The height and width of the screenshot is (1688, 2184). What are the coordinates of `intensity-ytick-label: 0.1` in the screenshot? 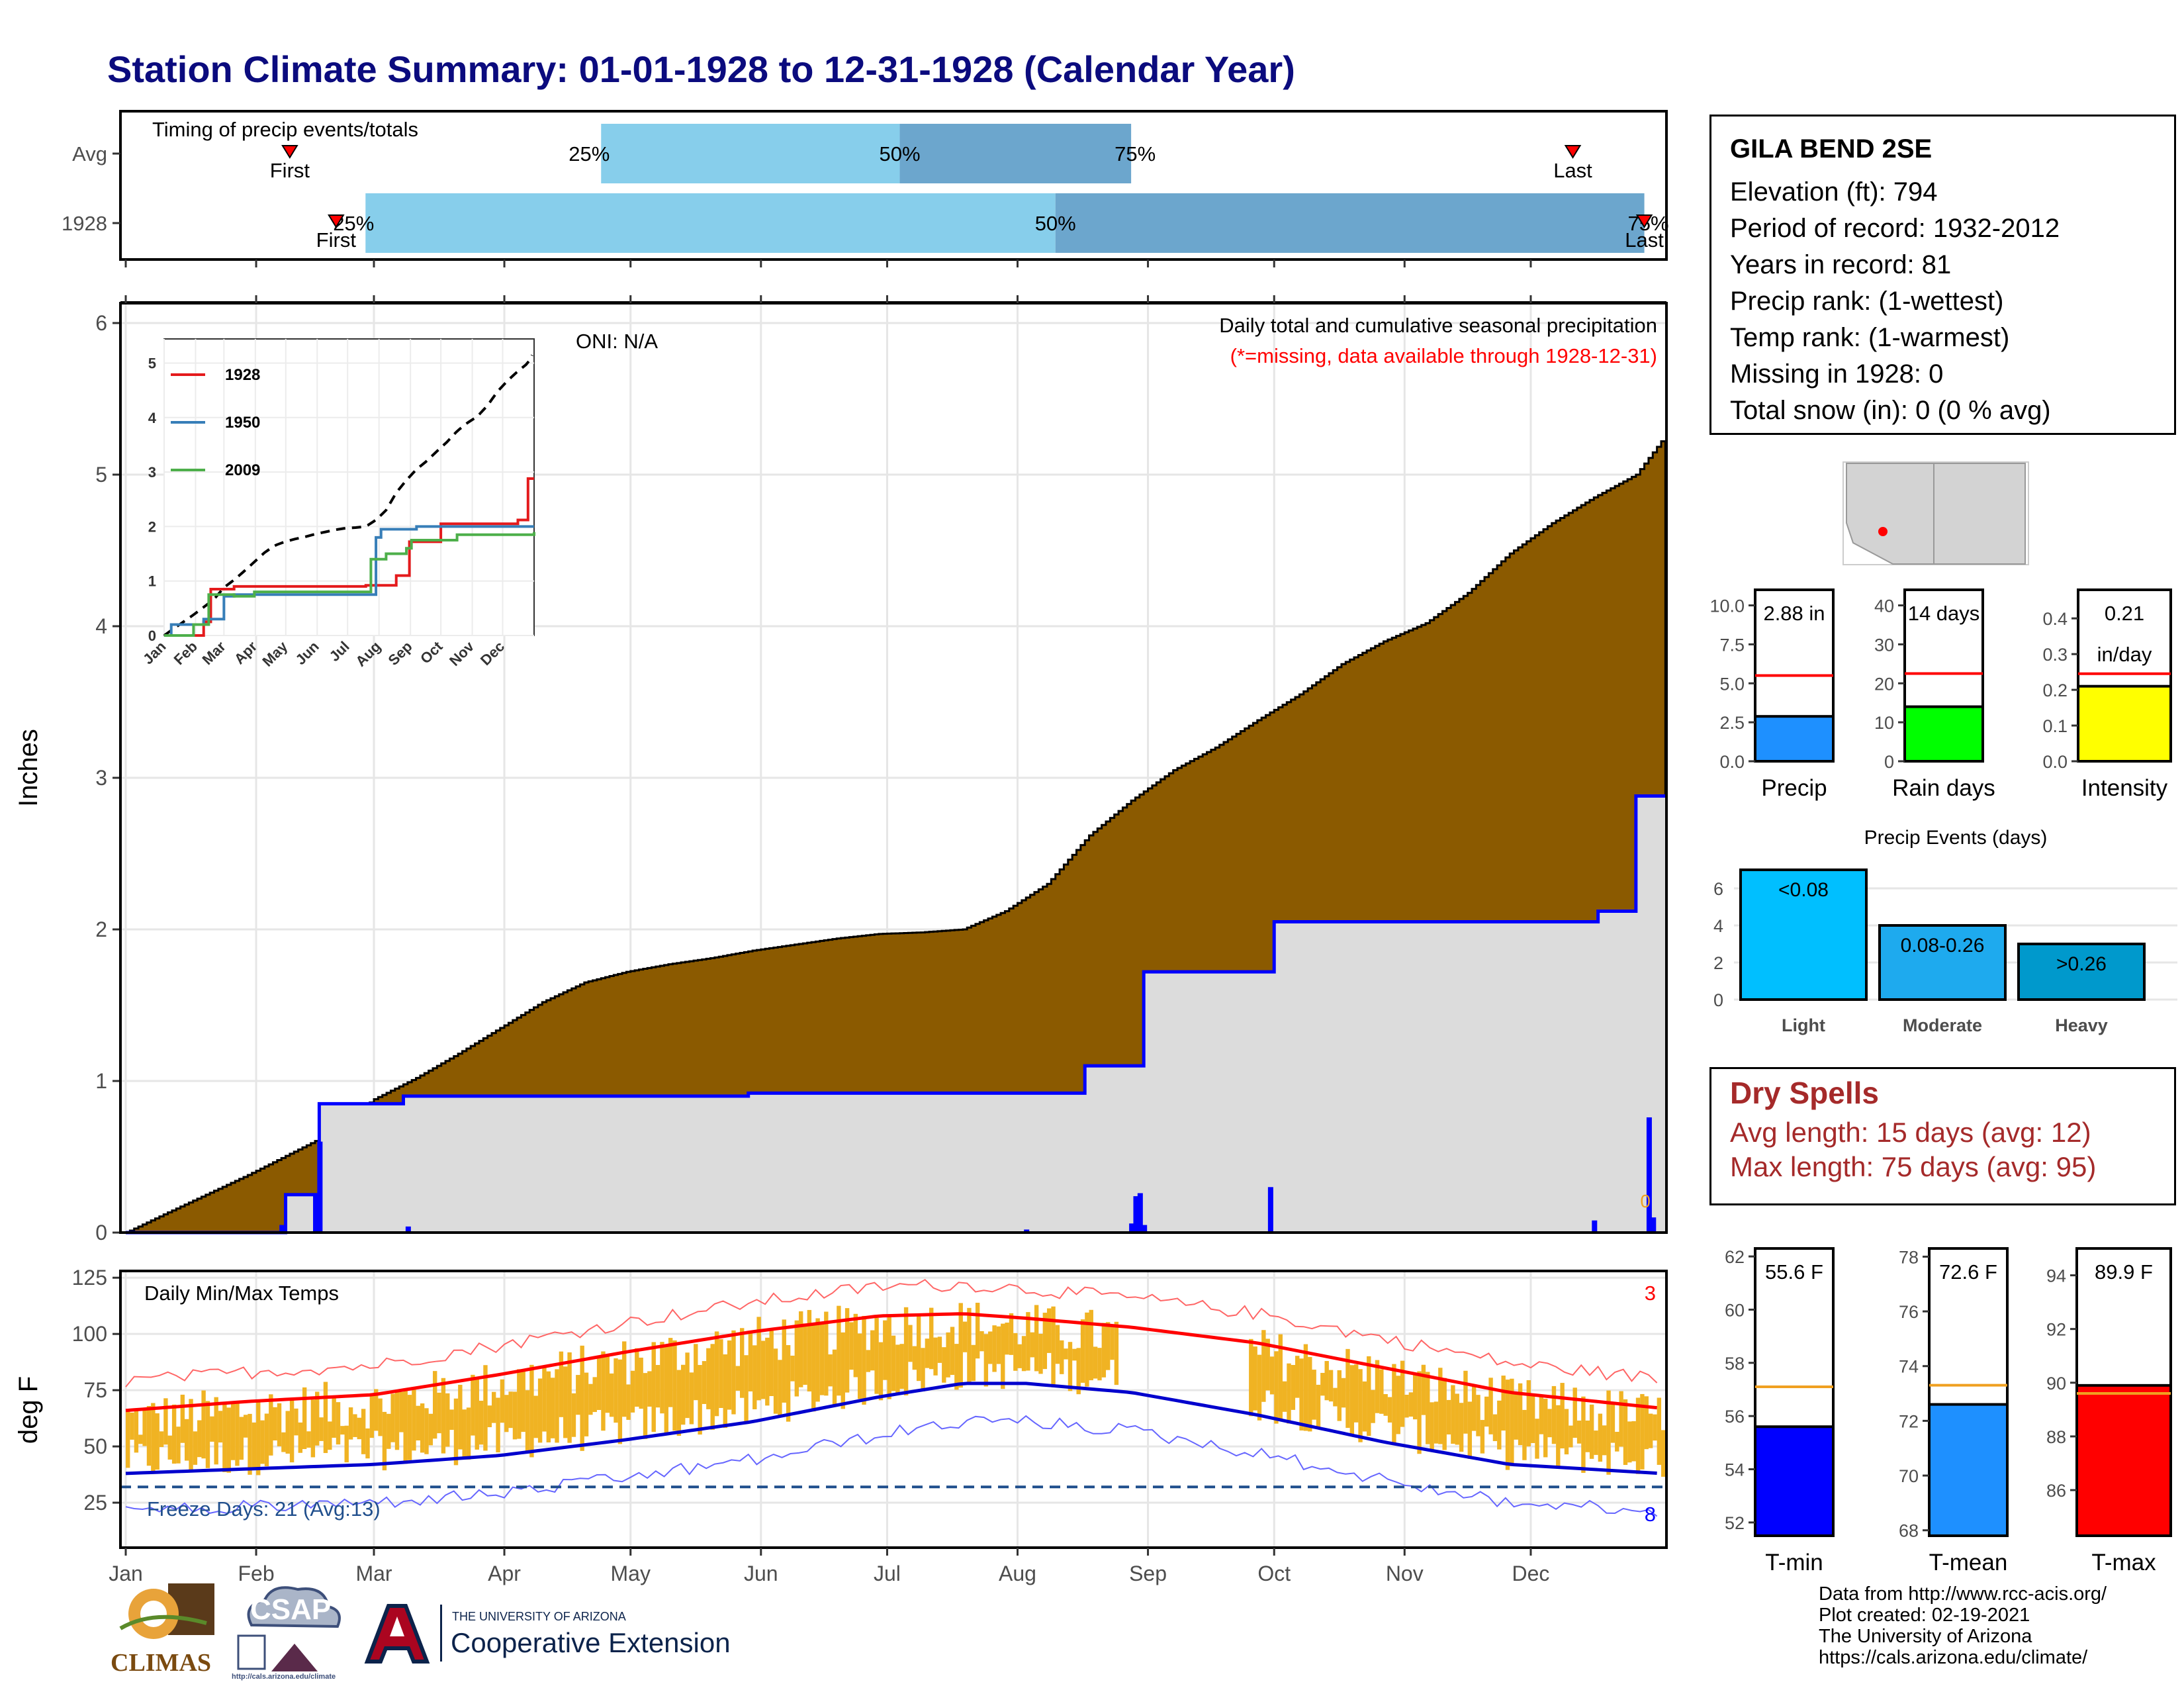 It's located at (2055, 726).